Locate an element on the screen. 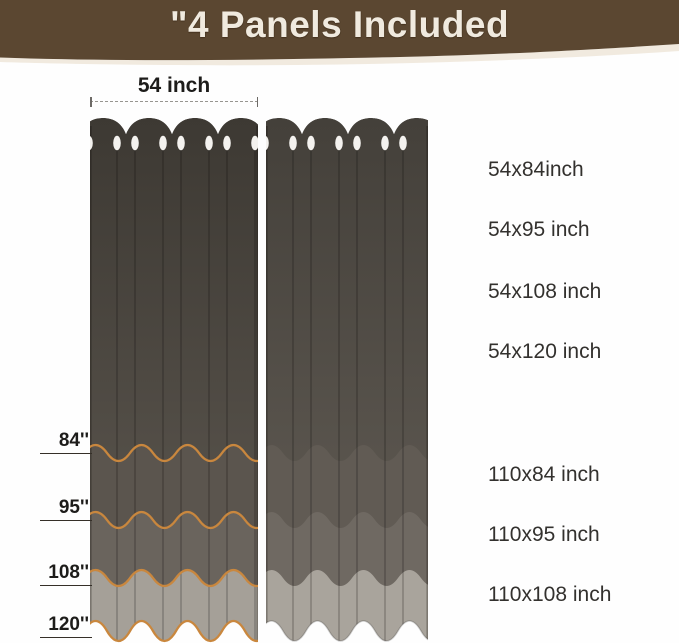 The width and height of the screenshot is (679, 643). banner-shape is located at coordinates (339, 30).